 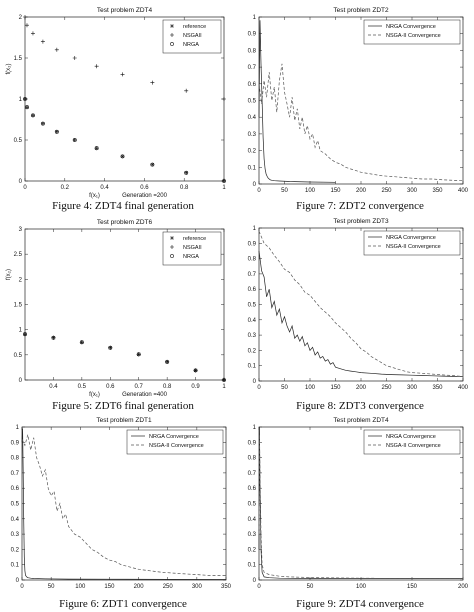 I want to click on y-tick-label: 0.9, so click(x=252, y=244).